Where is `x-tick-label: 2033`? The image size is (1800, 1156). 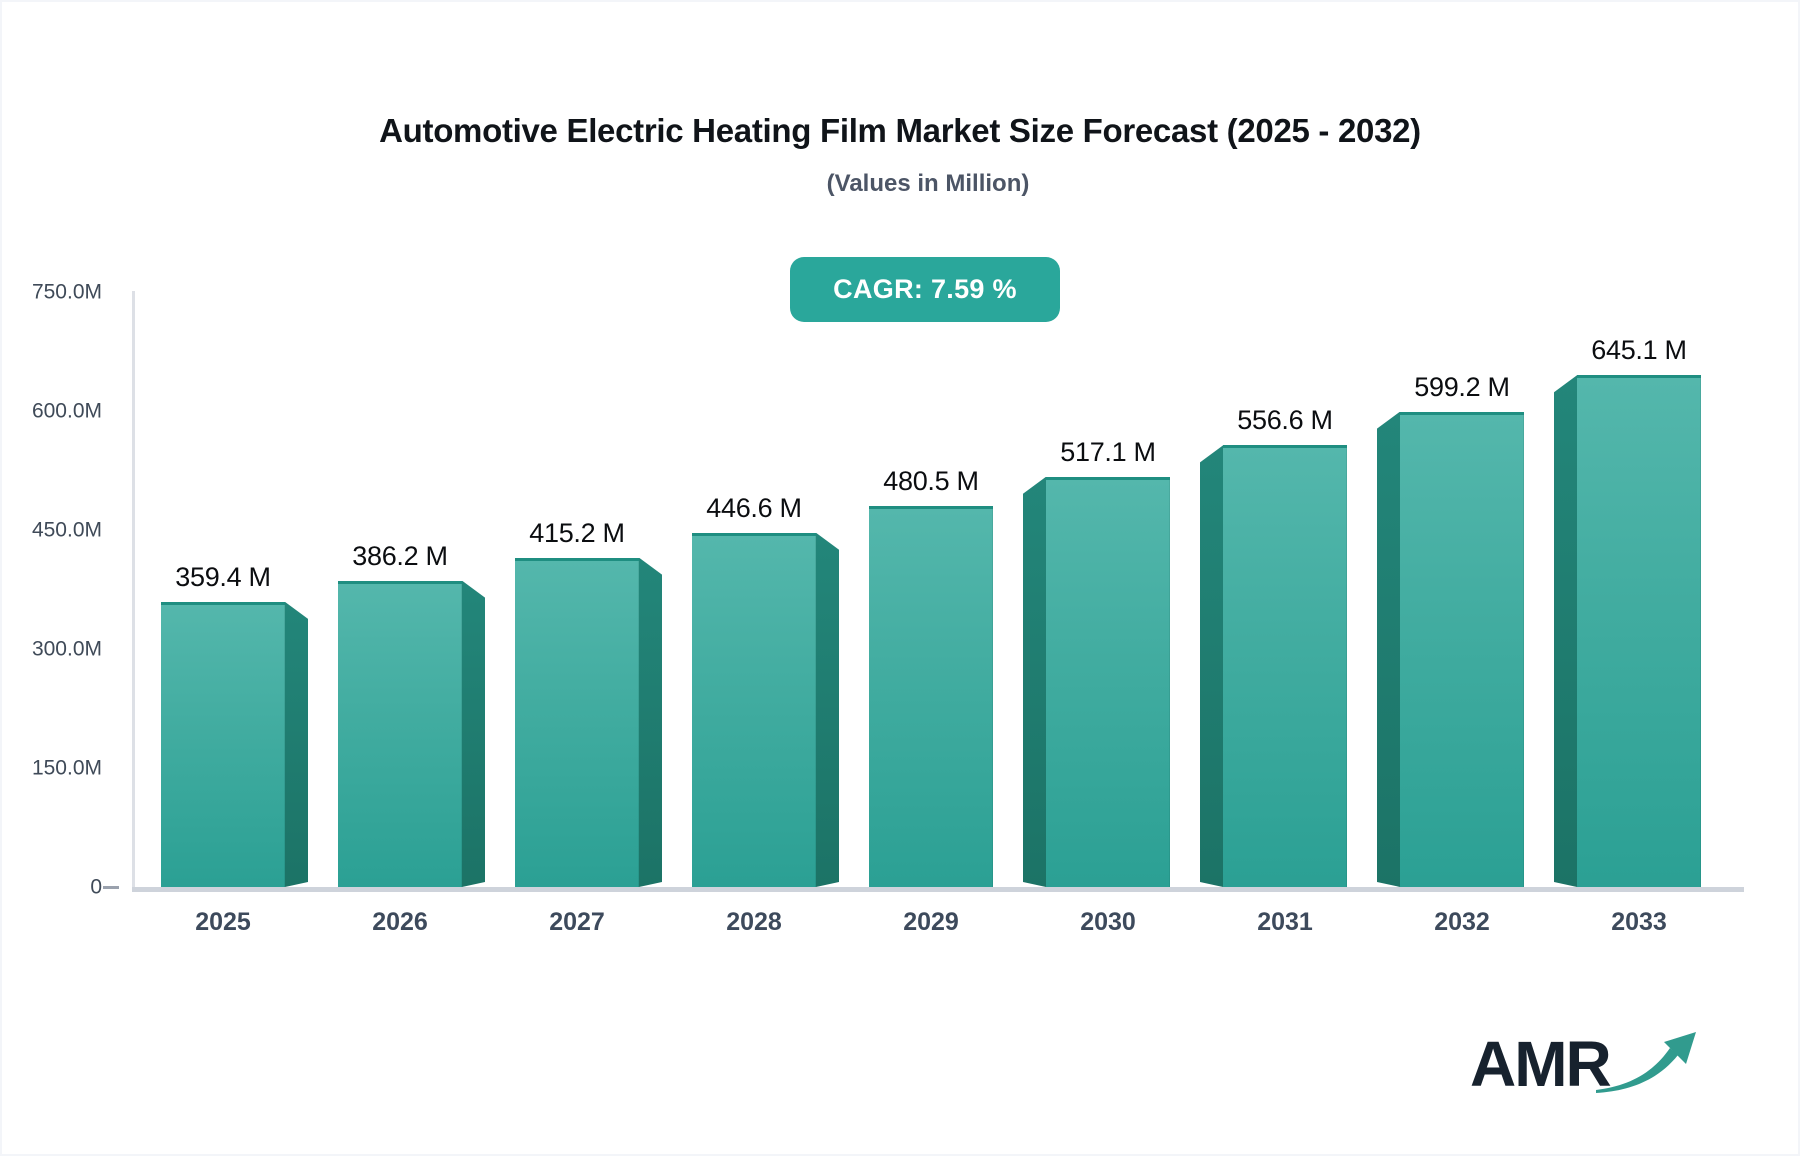
x-tick-label: 2033 is located at coordinates (1639, 922).